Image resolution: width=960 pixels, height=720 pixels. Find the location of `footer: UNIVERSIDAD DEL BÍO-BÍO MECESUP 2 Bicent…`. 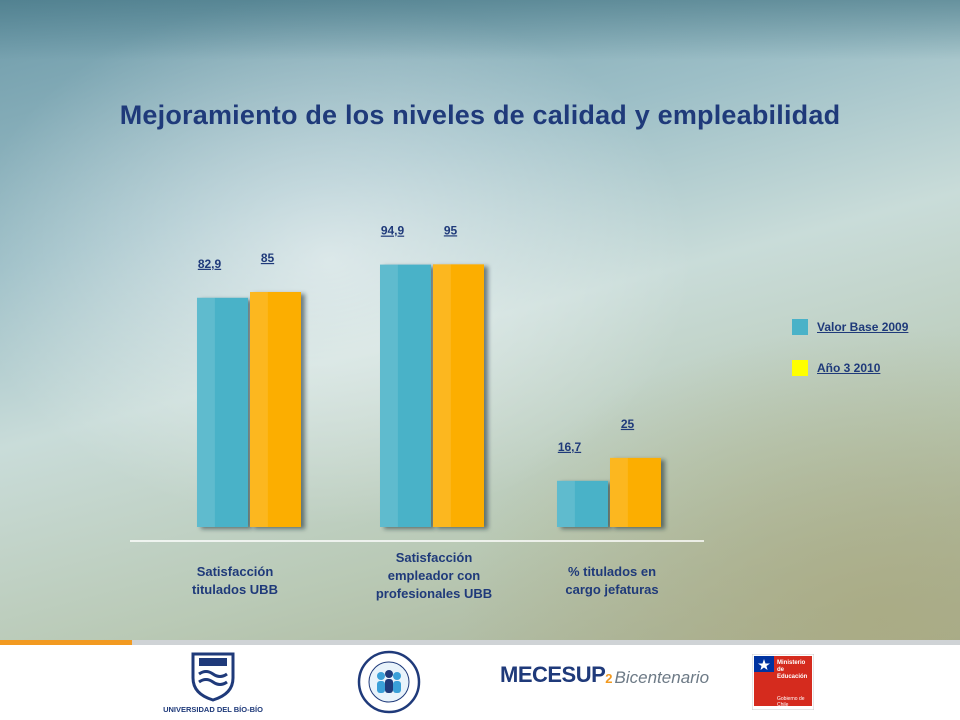

footer: UNIVERSIDAD DEL BÍO-BÍO MECESUP 2 Bicent… is located at coordinates (480, 680).